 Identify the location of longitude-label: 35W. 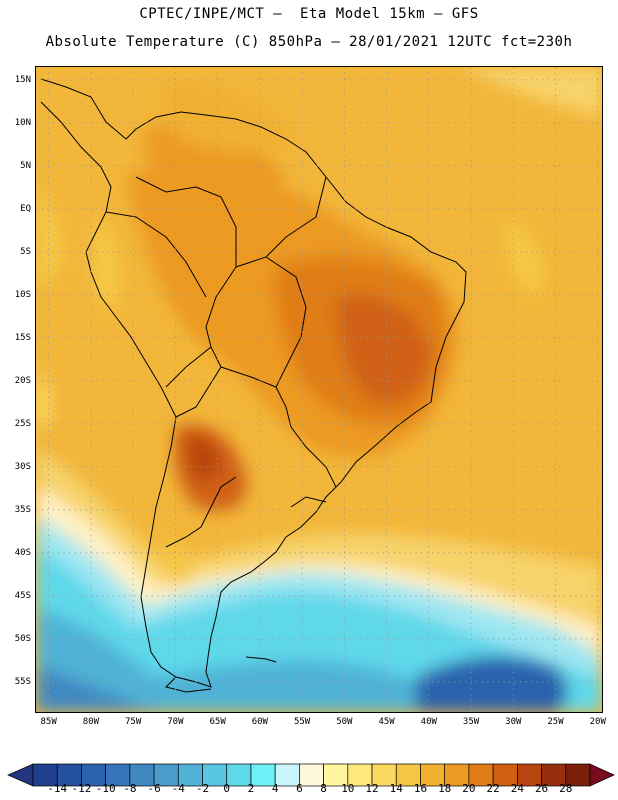
(471, 722).